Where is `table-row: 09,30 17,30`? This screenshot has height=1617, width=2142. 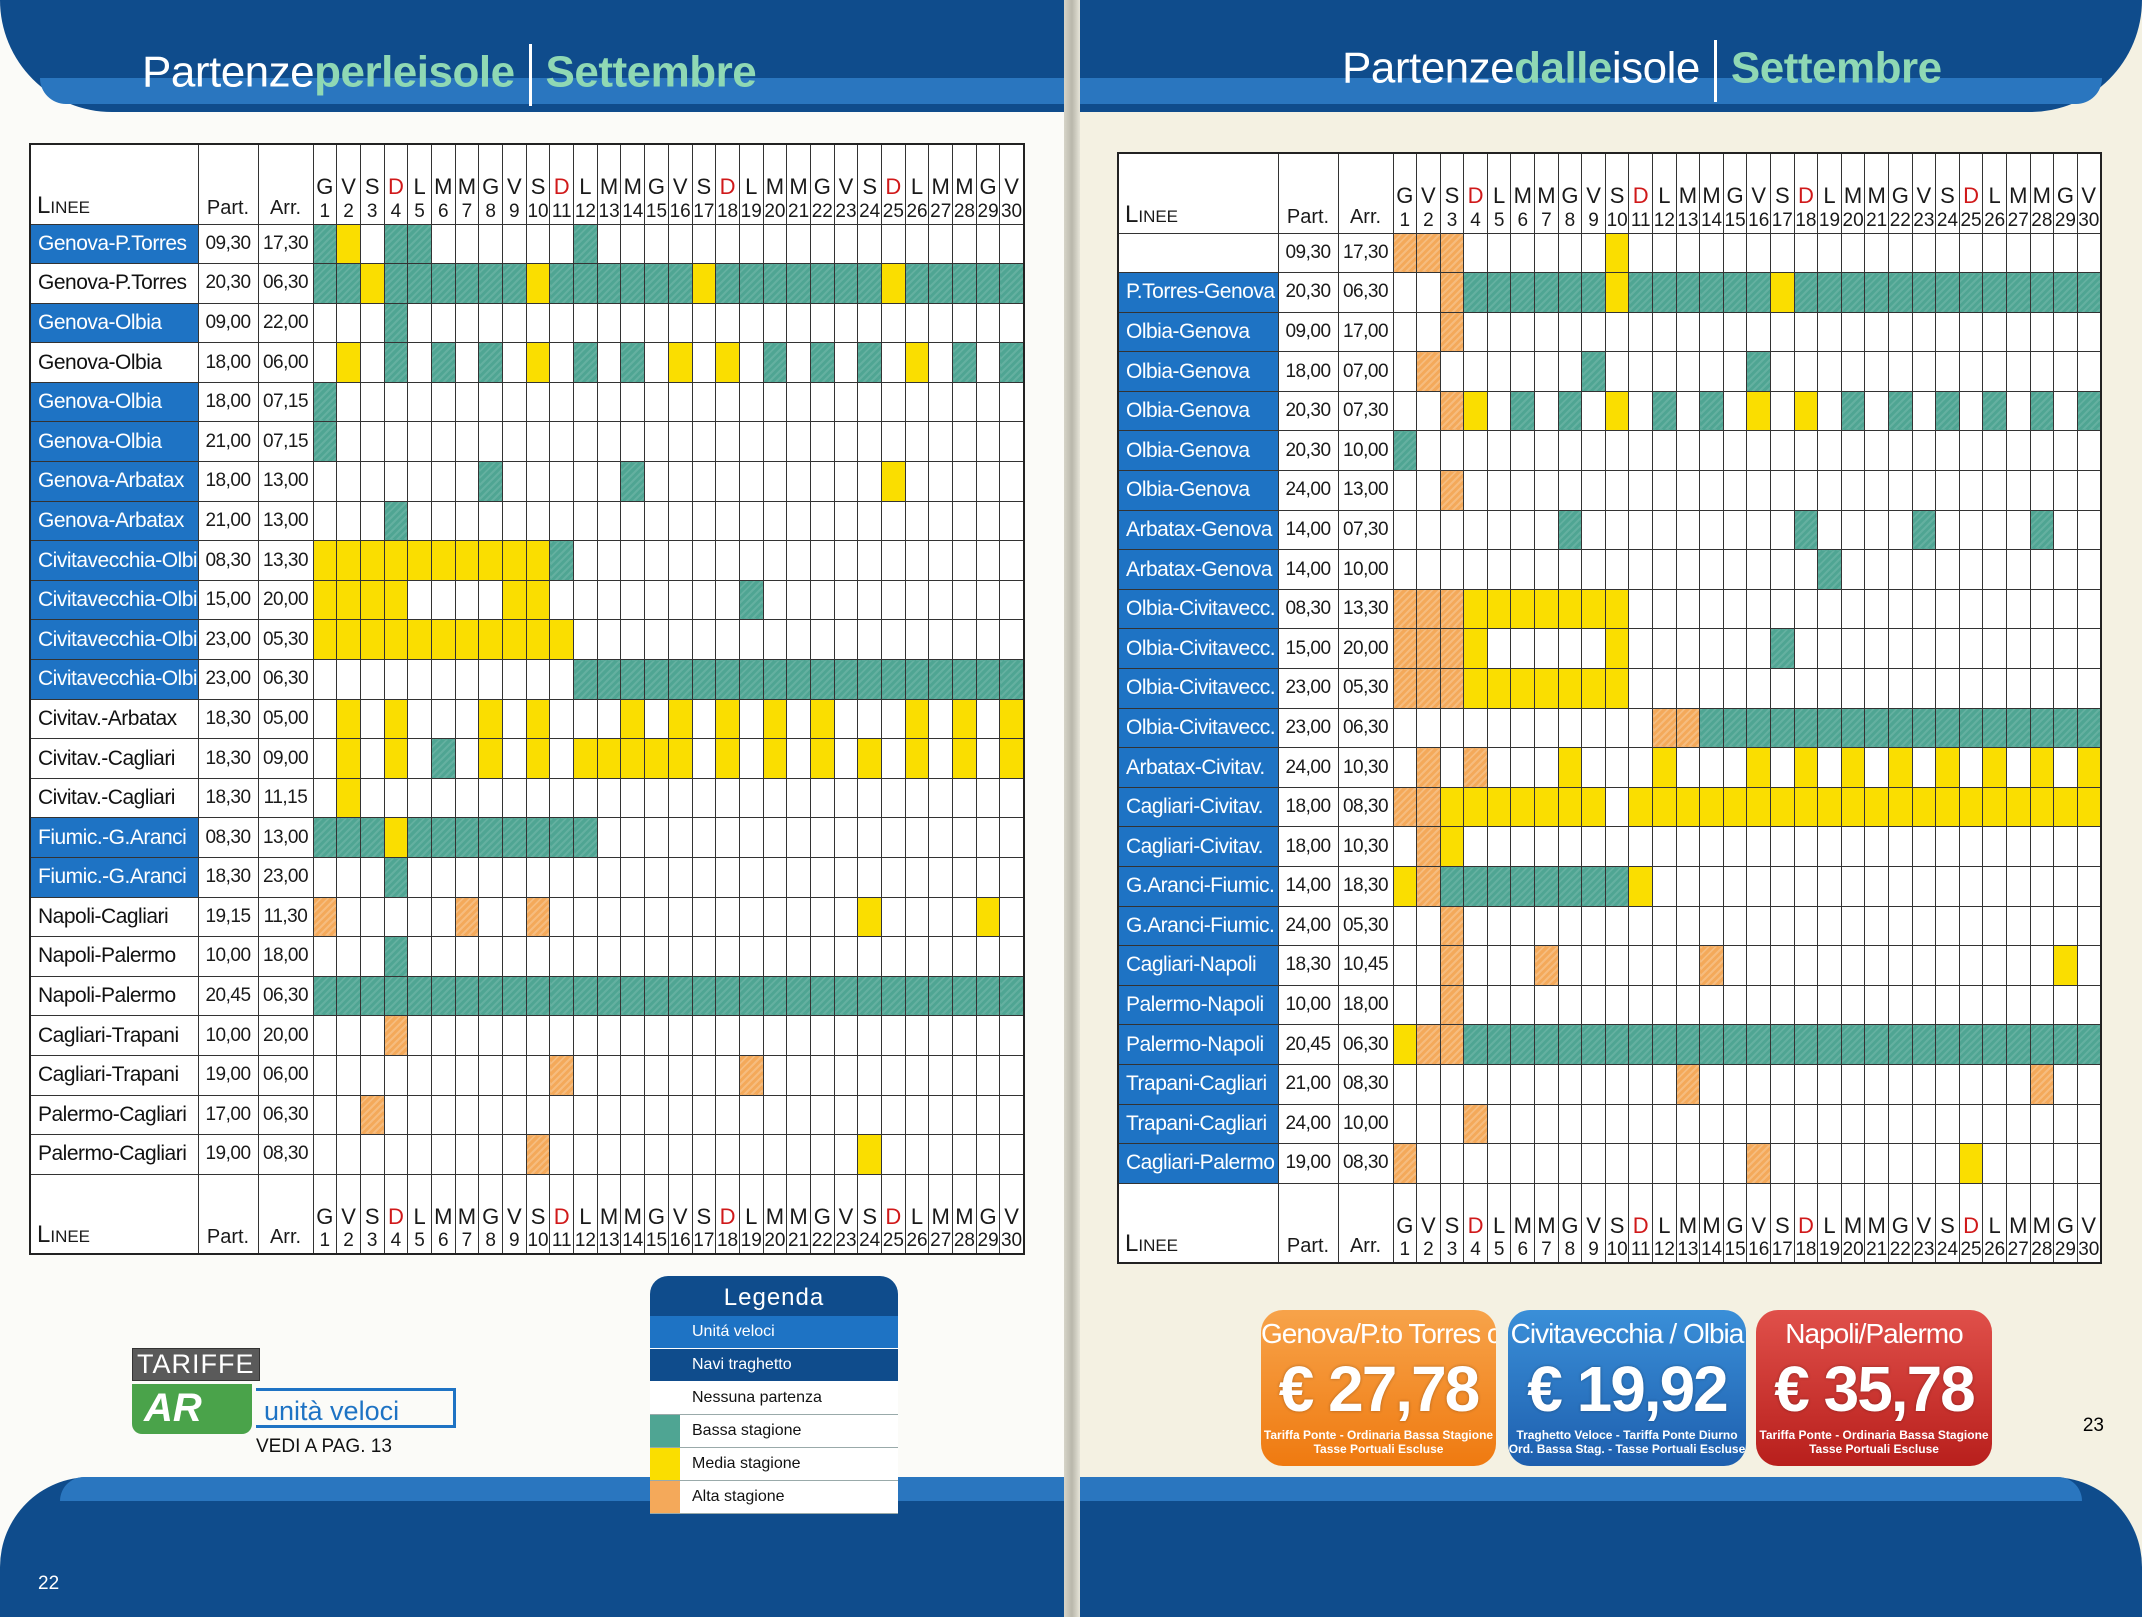
table-row: 09,30 17,30 is located at coordinates (1609, 253).